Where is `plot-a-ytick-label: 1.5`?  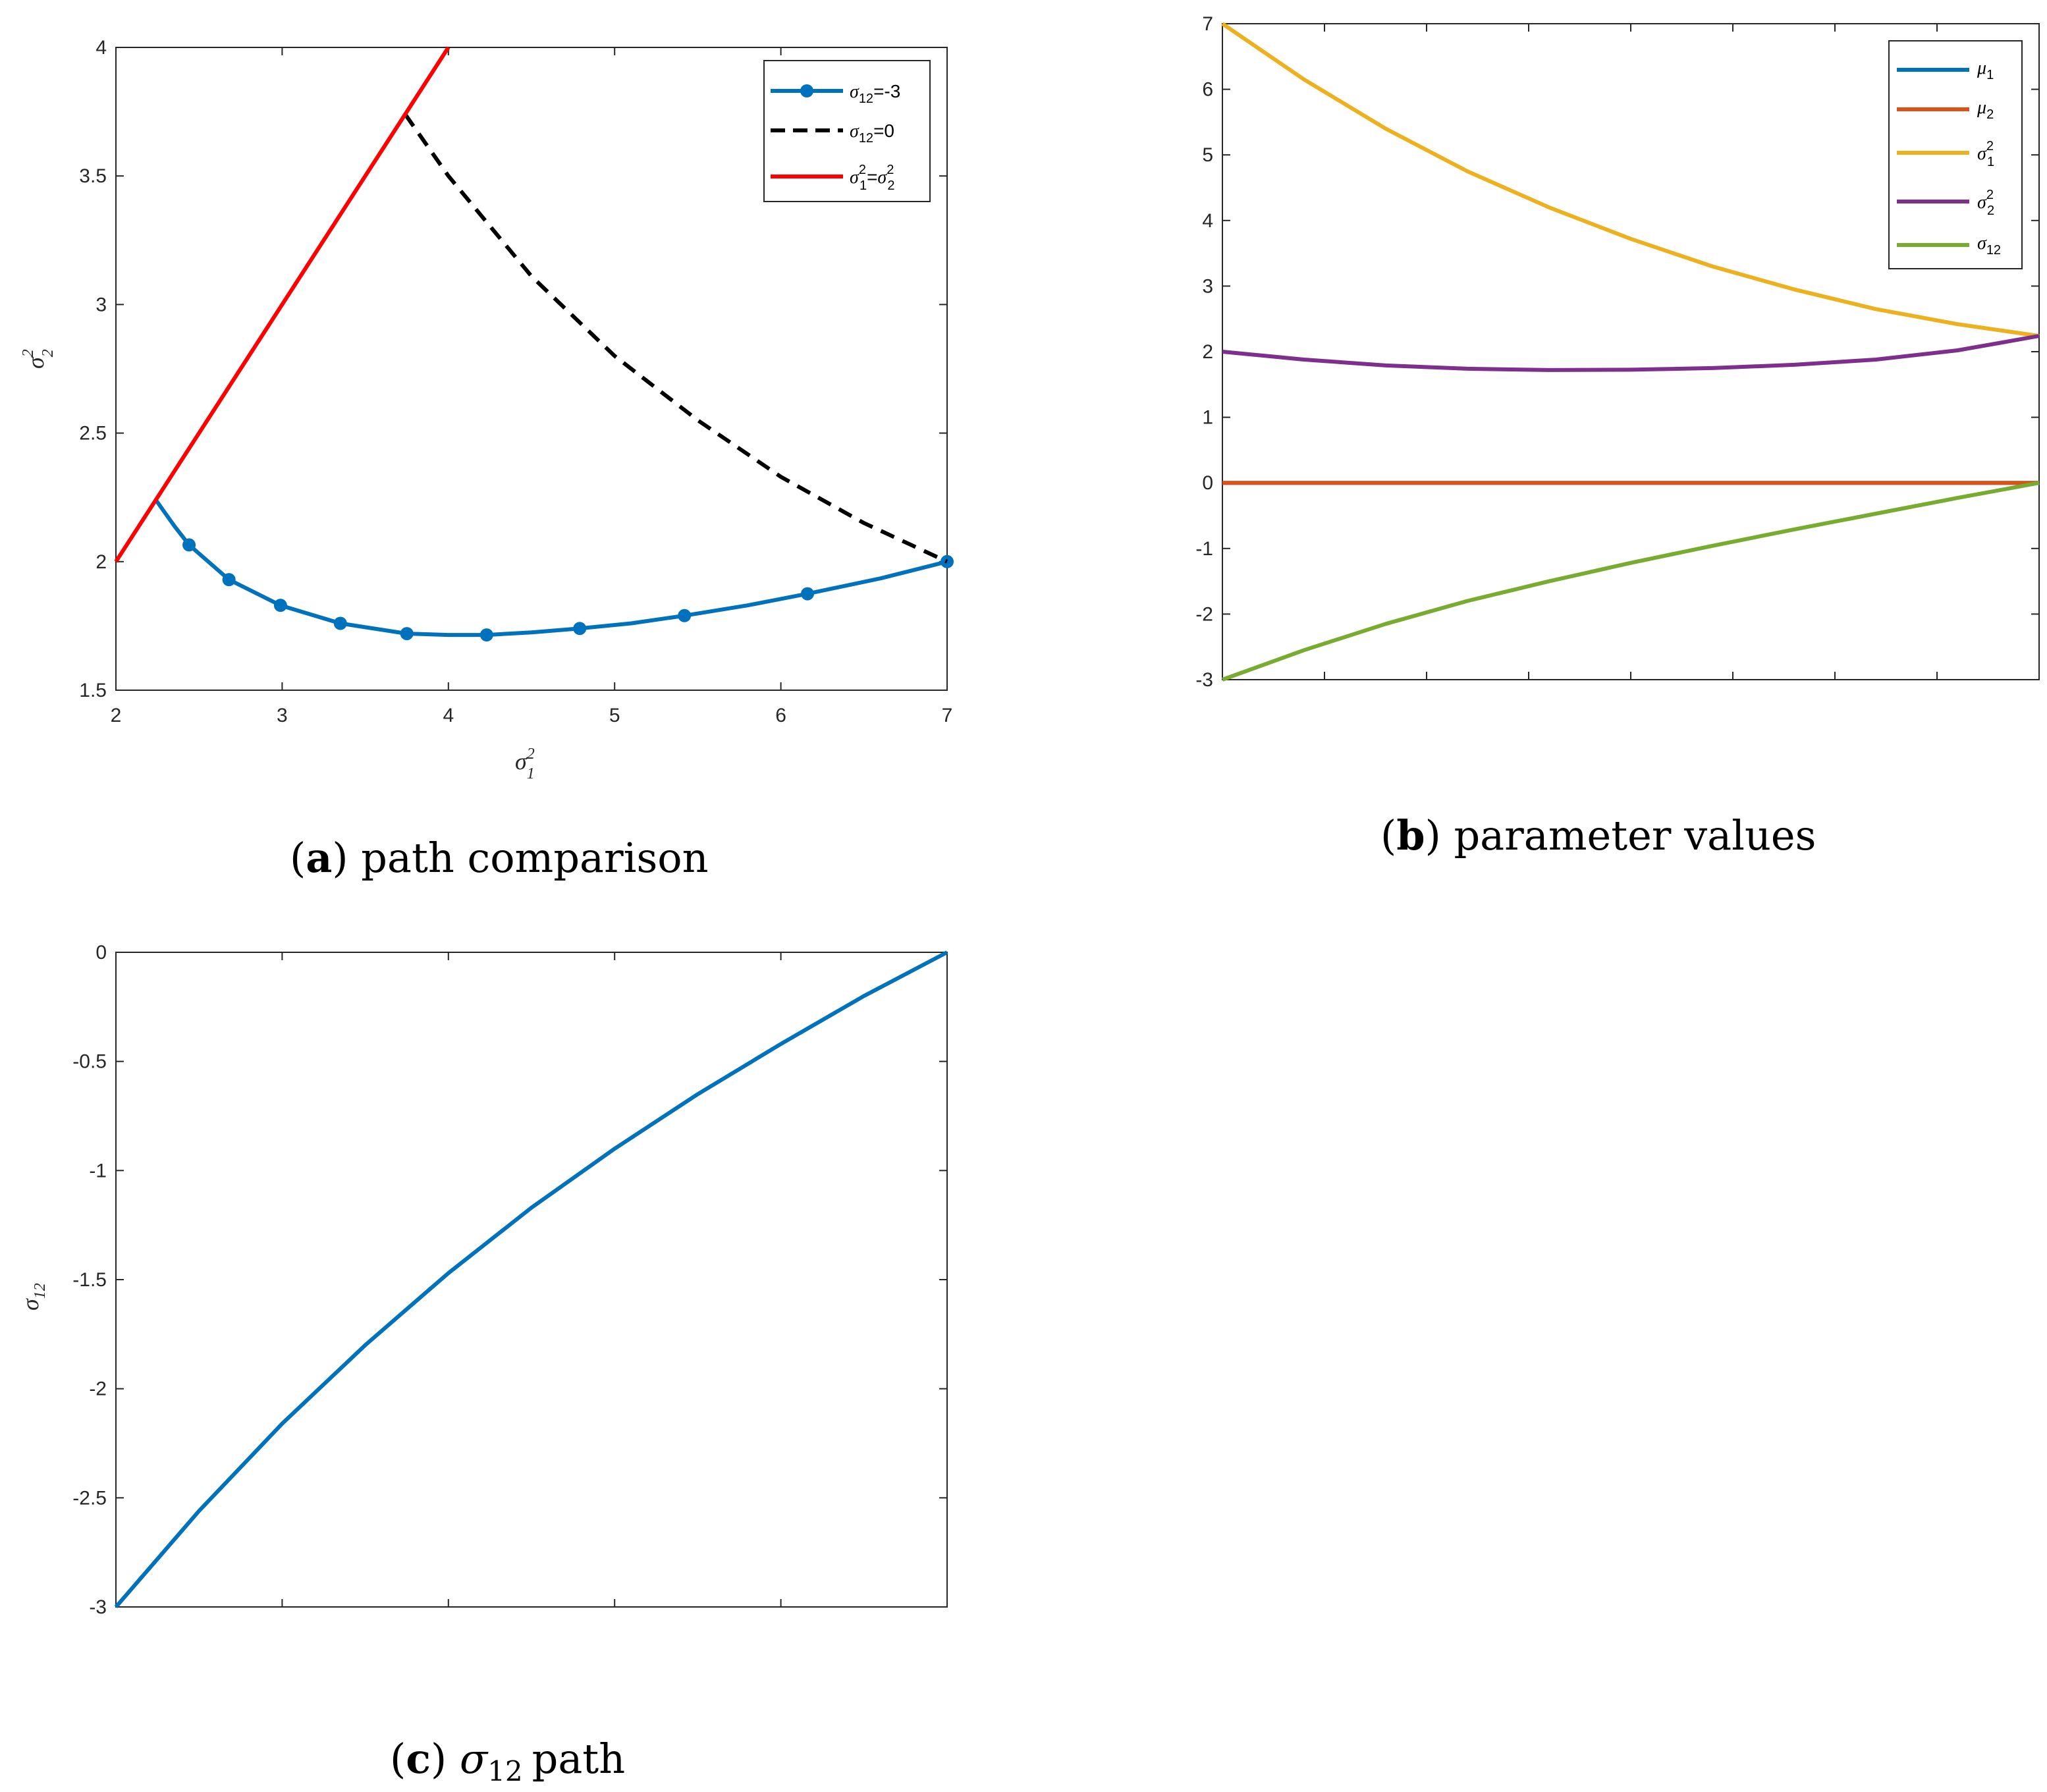
plot-a-ytick-label: 1.5 is located at coordinates (93, 691).